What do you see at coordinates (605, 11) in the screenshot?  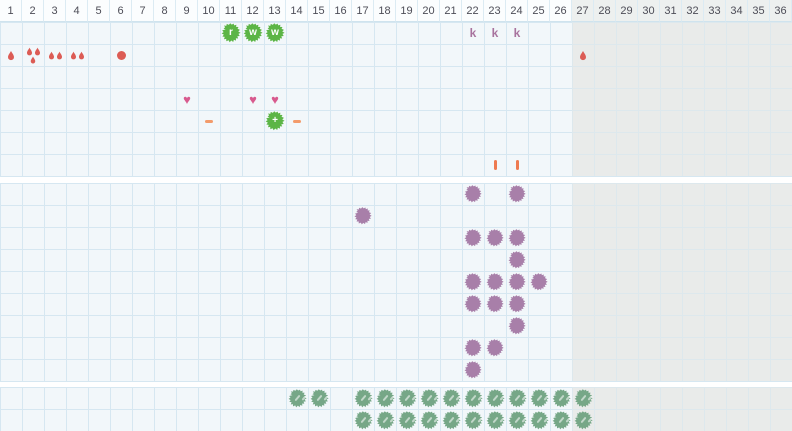 I see `week-label: 28` at bounding box center [605, 11].